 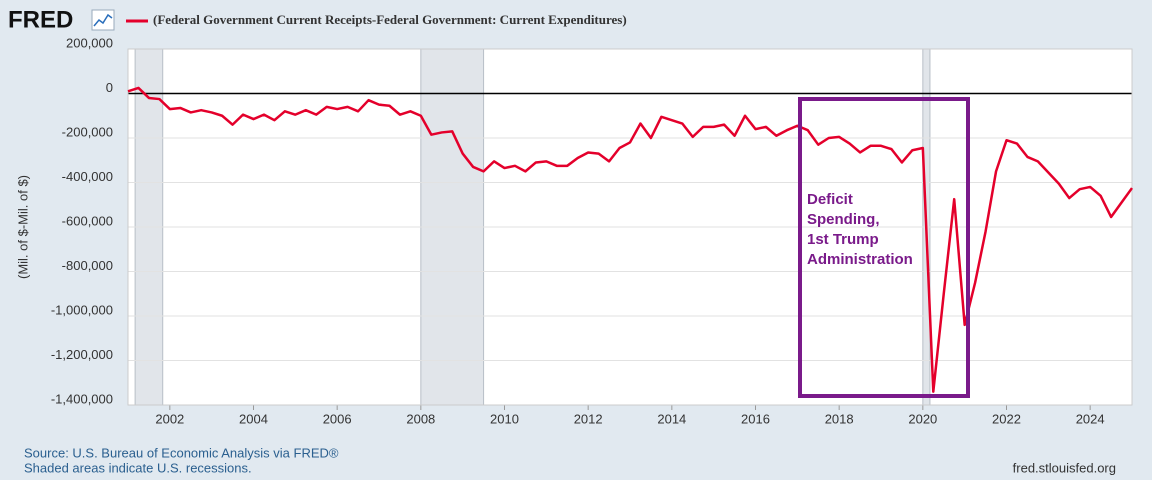 What do you see at coordinates (22, 227) in the screenshot?
I see `y-axis-label: (Mil. of $-Mil. of $)` at bounding box center [22, 227].